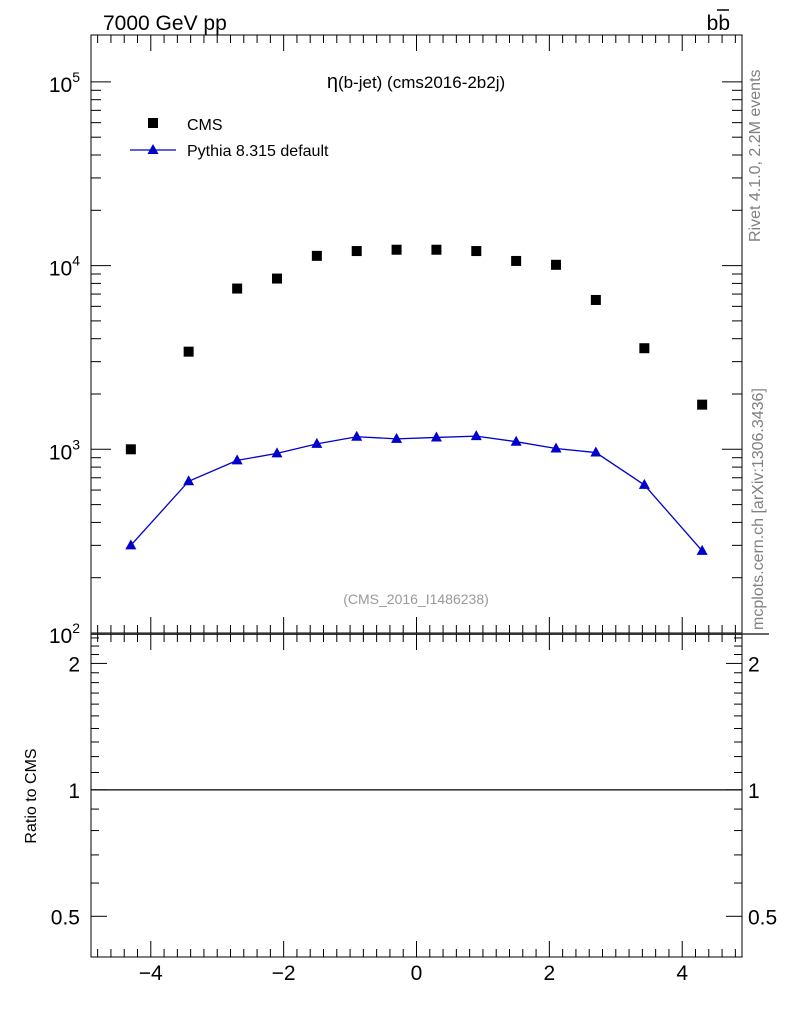 This screenshot has height=1024, width=786. What do you see at coordinates (65, 917) in the screenshot?
I see `ratio-y-tick-label-left: 0.5` at bounding box center [65, 917].